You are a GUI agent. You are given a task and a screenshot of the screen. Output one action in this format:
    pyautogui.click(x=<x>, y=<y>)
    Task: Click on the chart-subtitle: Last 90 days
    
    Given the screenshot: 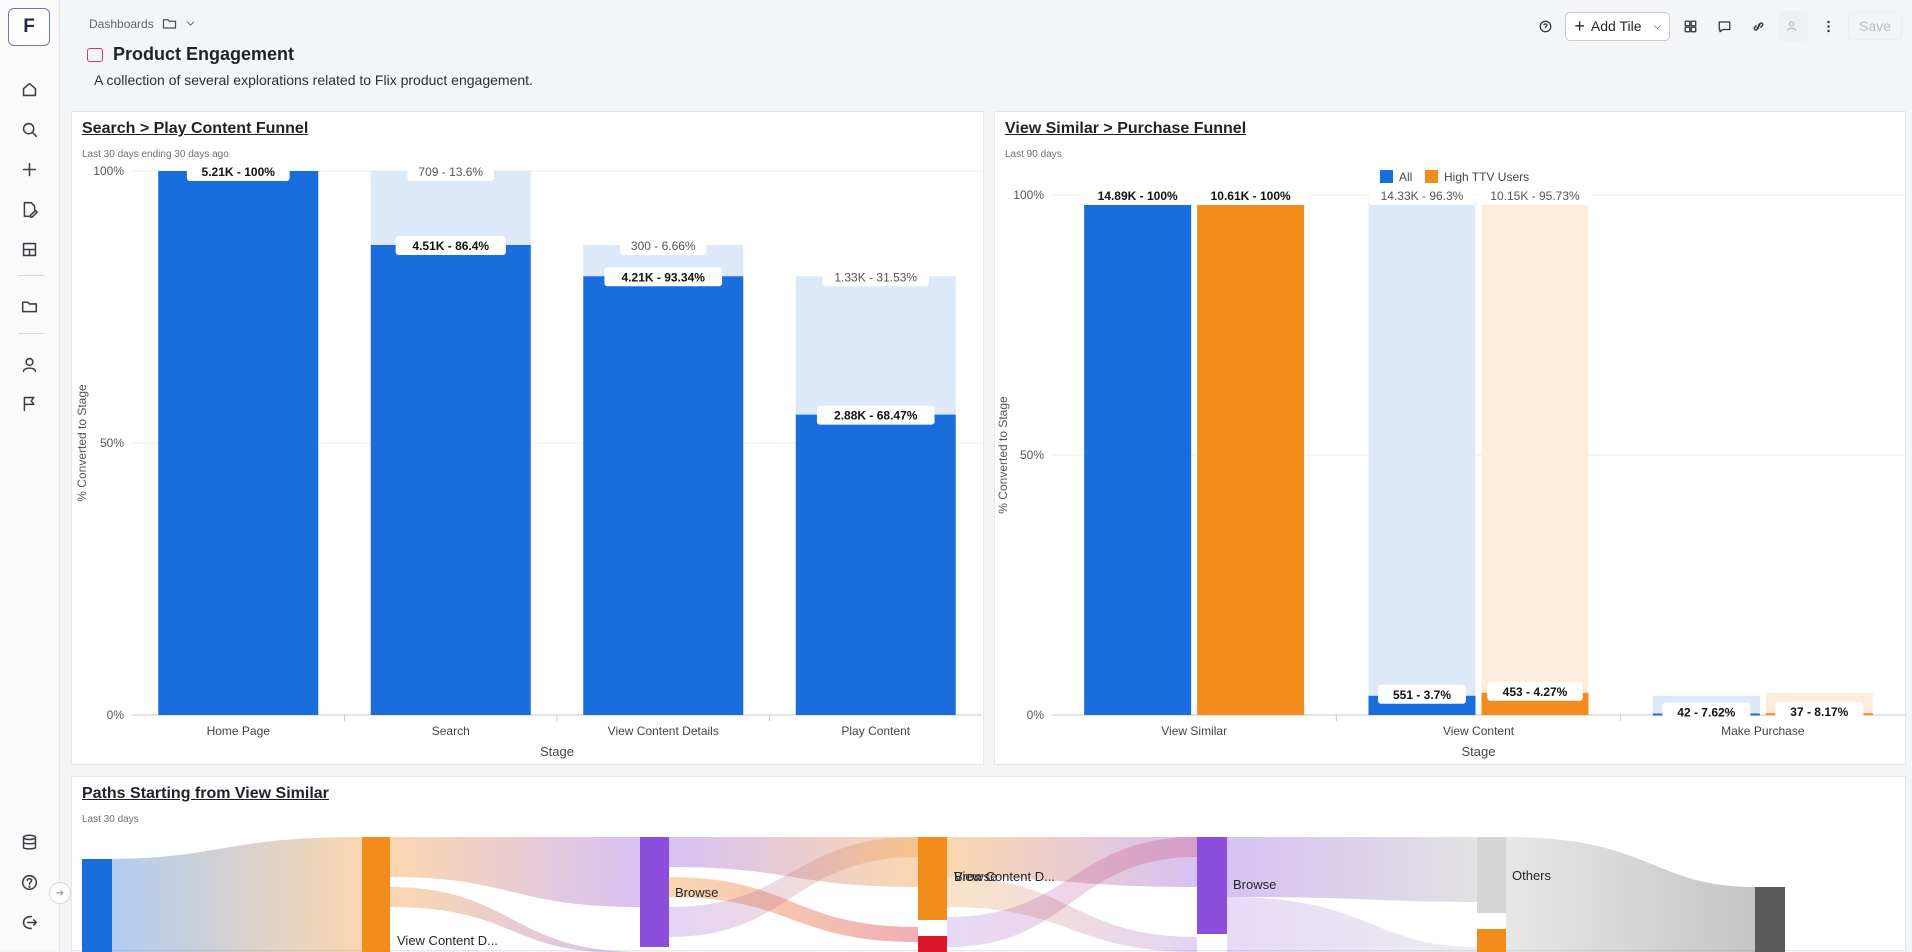 What is the action you would take?
    pyautogui.click(x=1033, y=154)
    